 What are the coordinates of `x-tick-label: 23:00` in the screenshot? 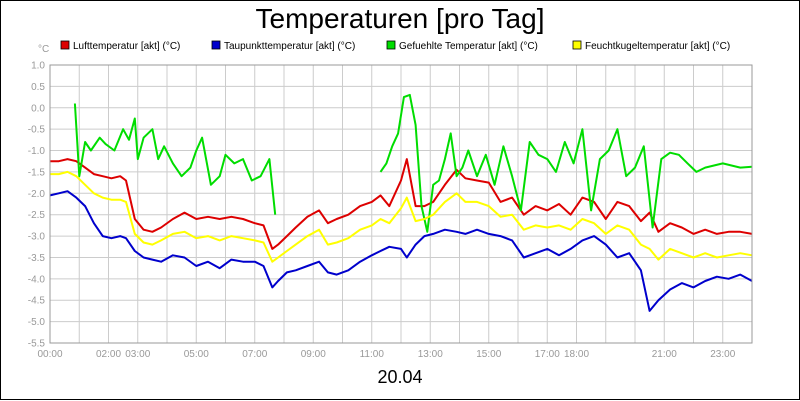 It's located at (722, 354).